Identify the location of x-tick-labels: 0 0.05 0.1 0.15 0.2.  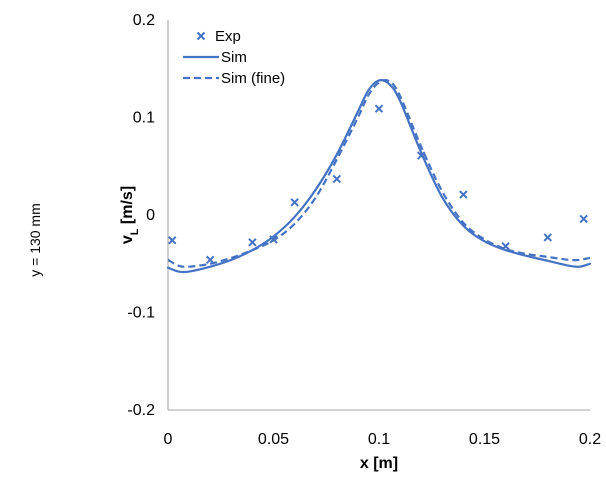
(383, 439).